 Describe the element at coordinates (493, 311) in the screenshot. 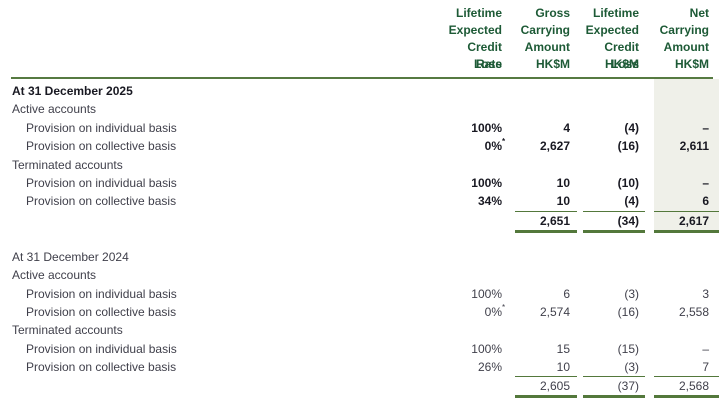

I see `rate-value: 0%` at that location.